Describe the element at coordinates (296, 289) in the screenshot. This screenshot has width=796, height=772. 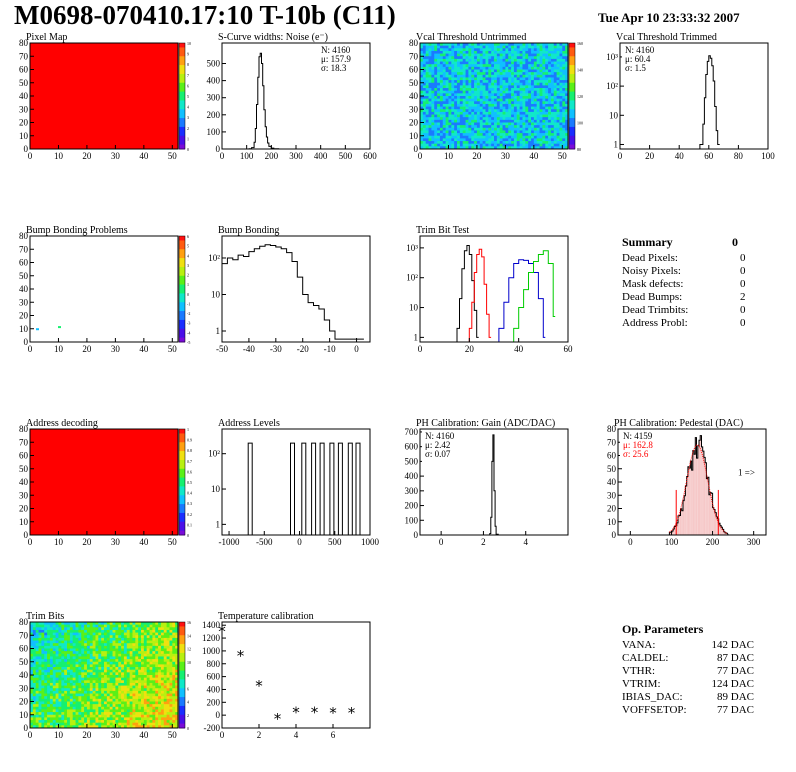
I see `plot-frame` at that location.